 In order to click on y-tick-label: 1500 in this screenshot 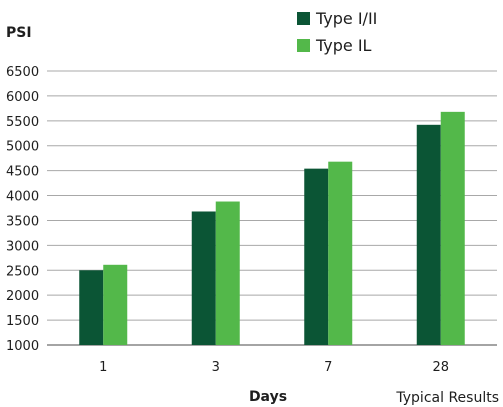, I will do `click(22, 321)`.